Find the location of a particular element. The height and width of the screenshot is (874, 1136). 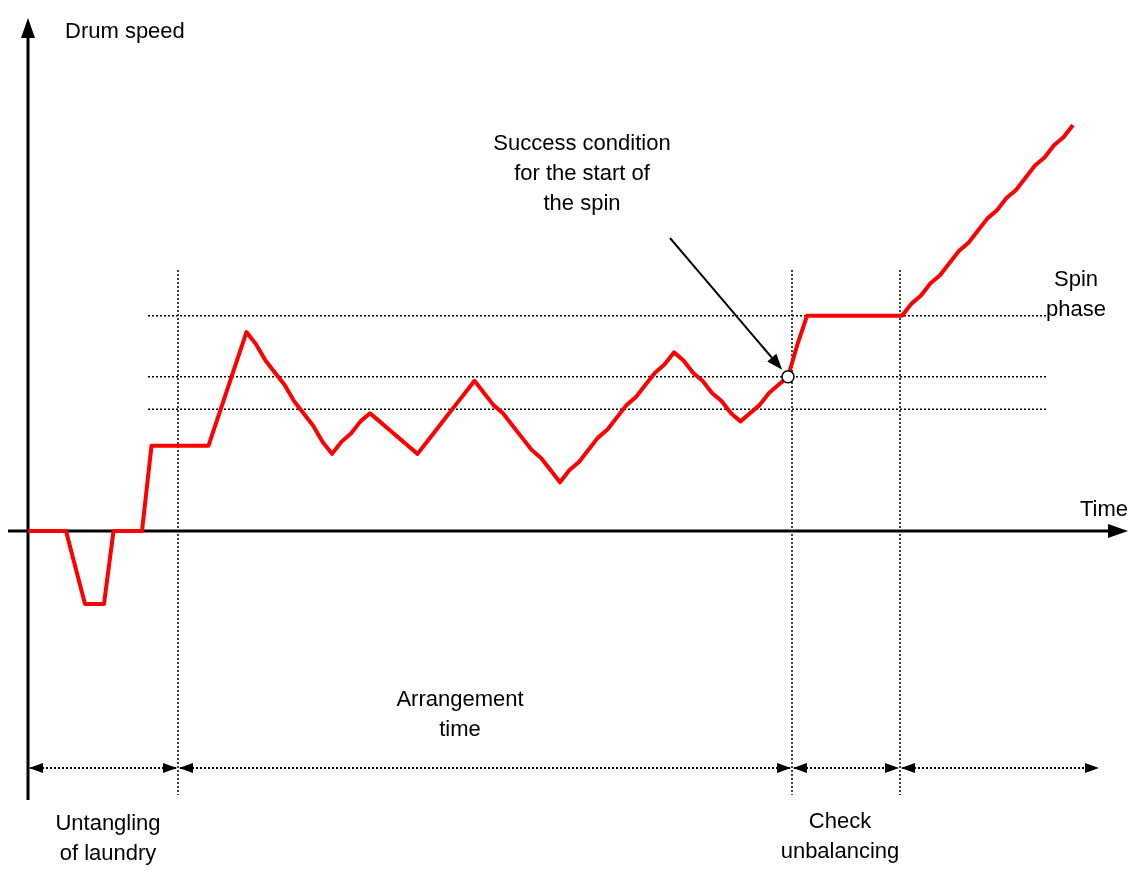

annotation: Success condition for the start of the spin is located at coordinates (582, 172).